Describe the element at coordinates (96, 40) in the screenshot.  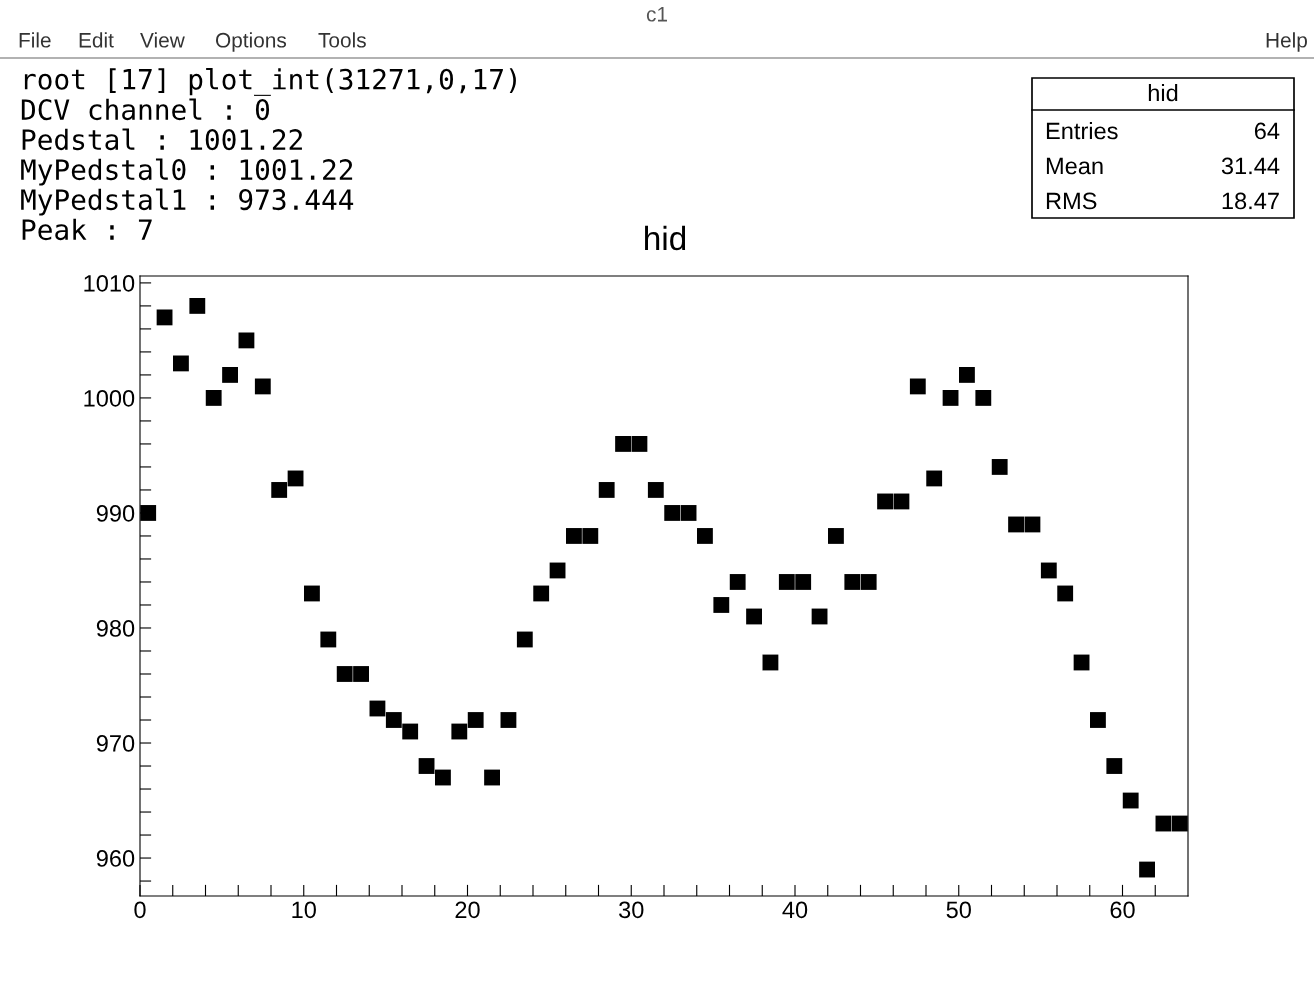
I see `text: Edit` at that location.